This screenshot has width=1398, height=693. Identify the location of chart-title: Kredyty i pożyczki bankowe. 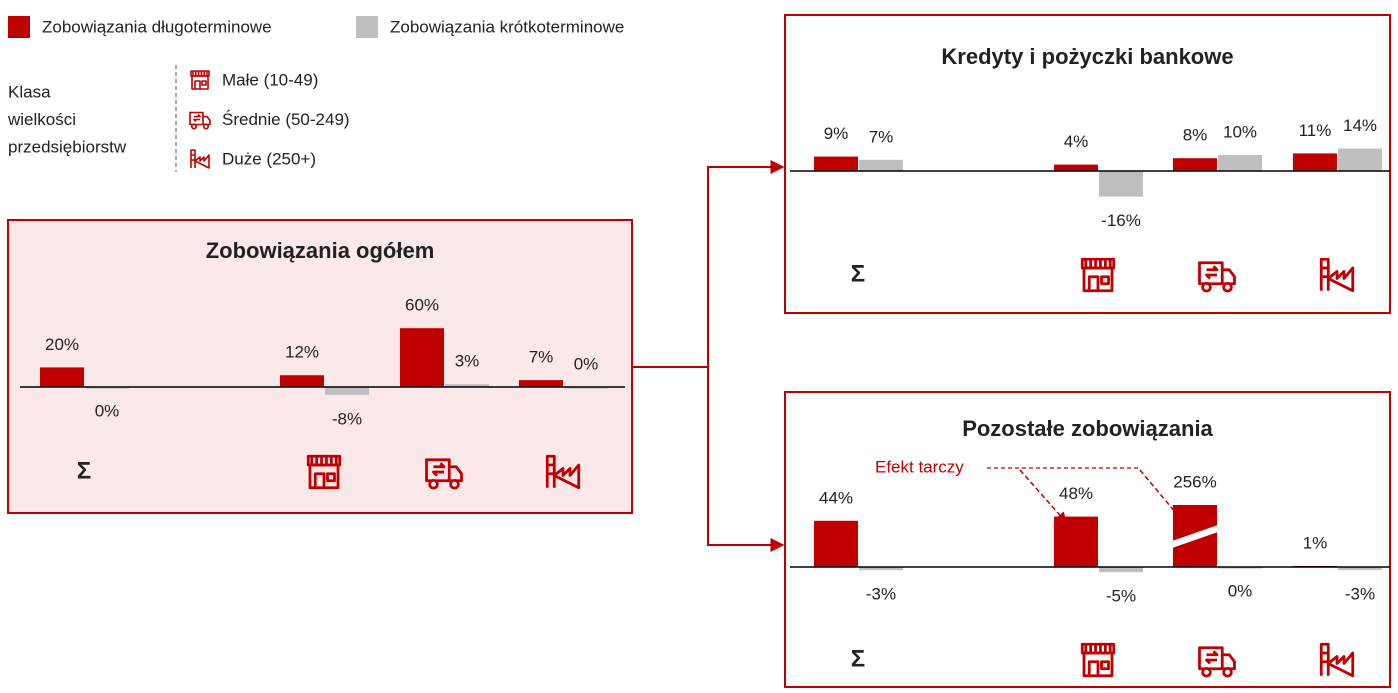
(1087, 56).